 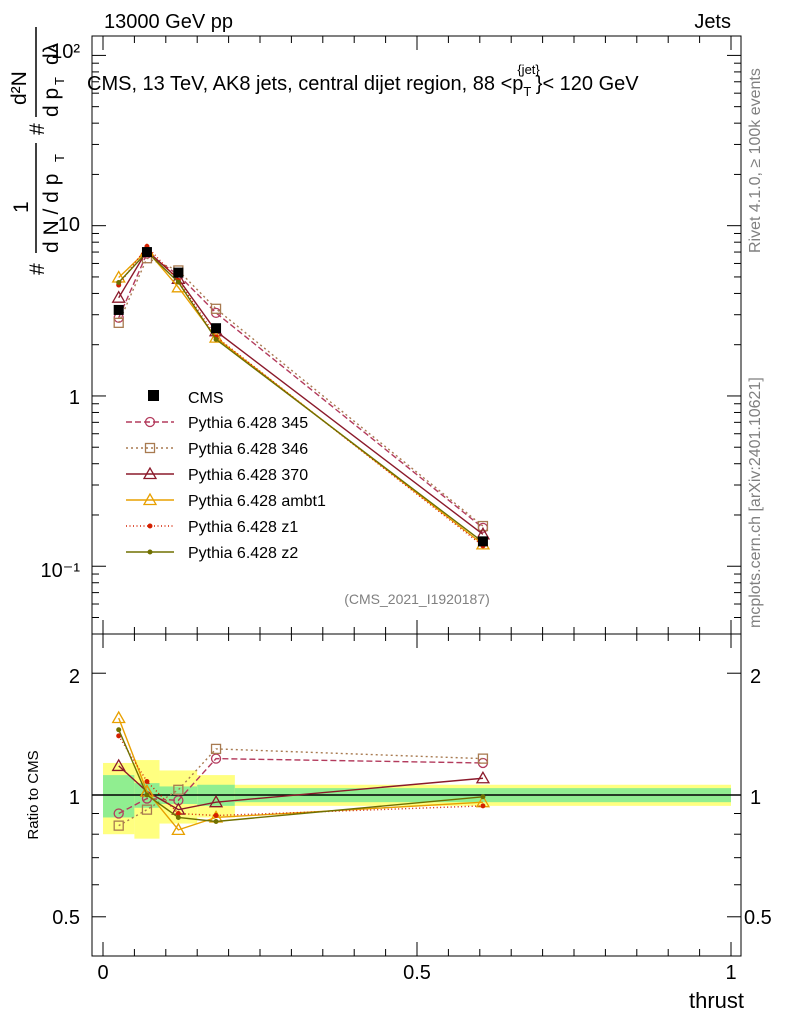 What do you see at coordinates (755, 677) in the screenshot?
I see `ratio-tick-label-right-2: 2` at bounding box center [755, 677].